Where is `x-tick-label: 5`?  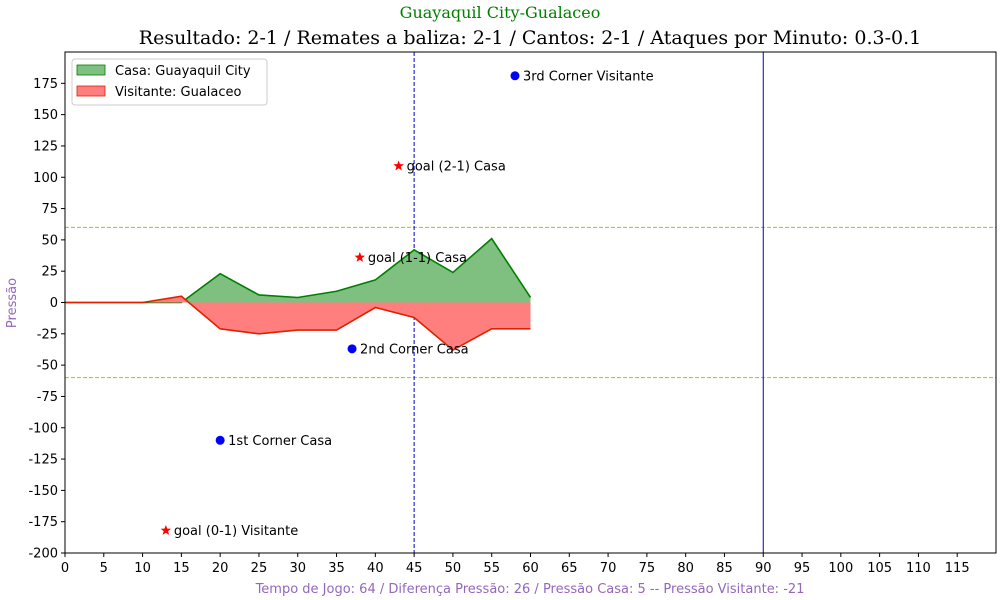
x-tick-label: 5 is located at coordinates (104, 568).